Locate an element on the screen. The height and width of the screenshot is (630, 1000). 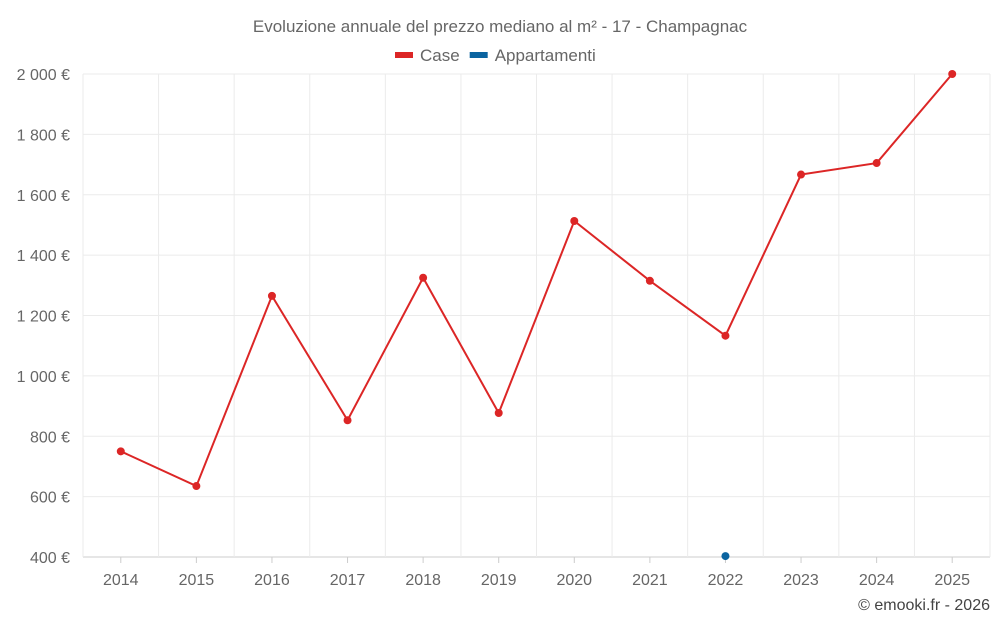
y-tick-label: 2 000 € is located at coordinates (43, 75).